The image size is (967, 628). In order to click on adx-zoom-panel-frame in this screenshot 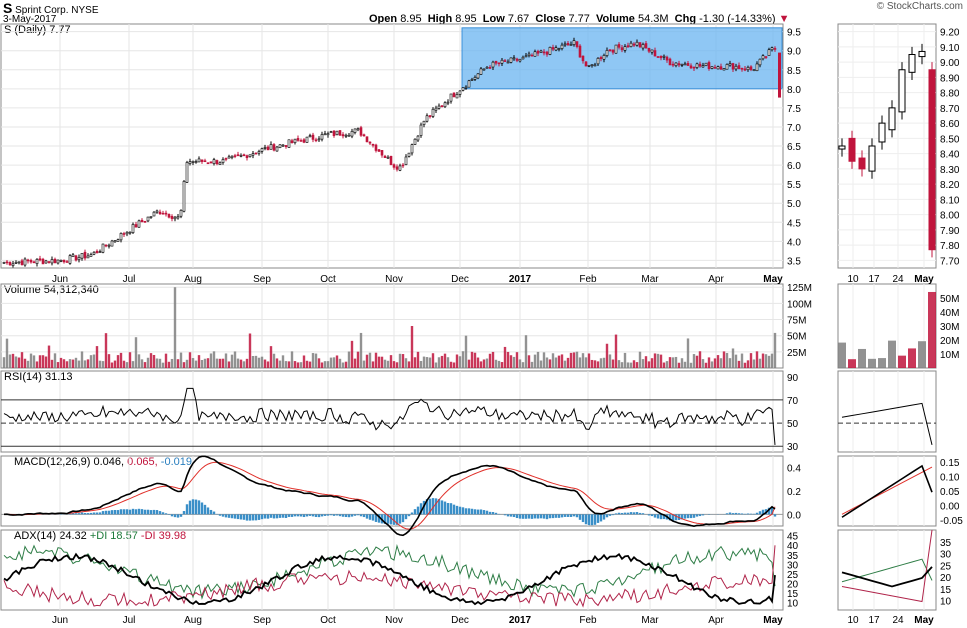, I will do `click(887, 570)`.